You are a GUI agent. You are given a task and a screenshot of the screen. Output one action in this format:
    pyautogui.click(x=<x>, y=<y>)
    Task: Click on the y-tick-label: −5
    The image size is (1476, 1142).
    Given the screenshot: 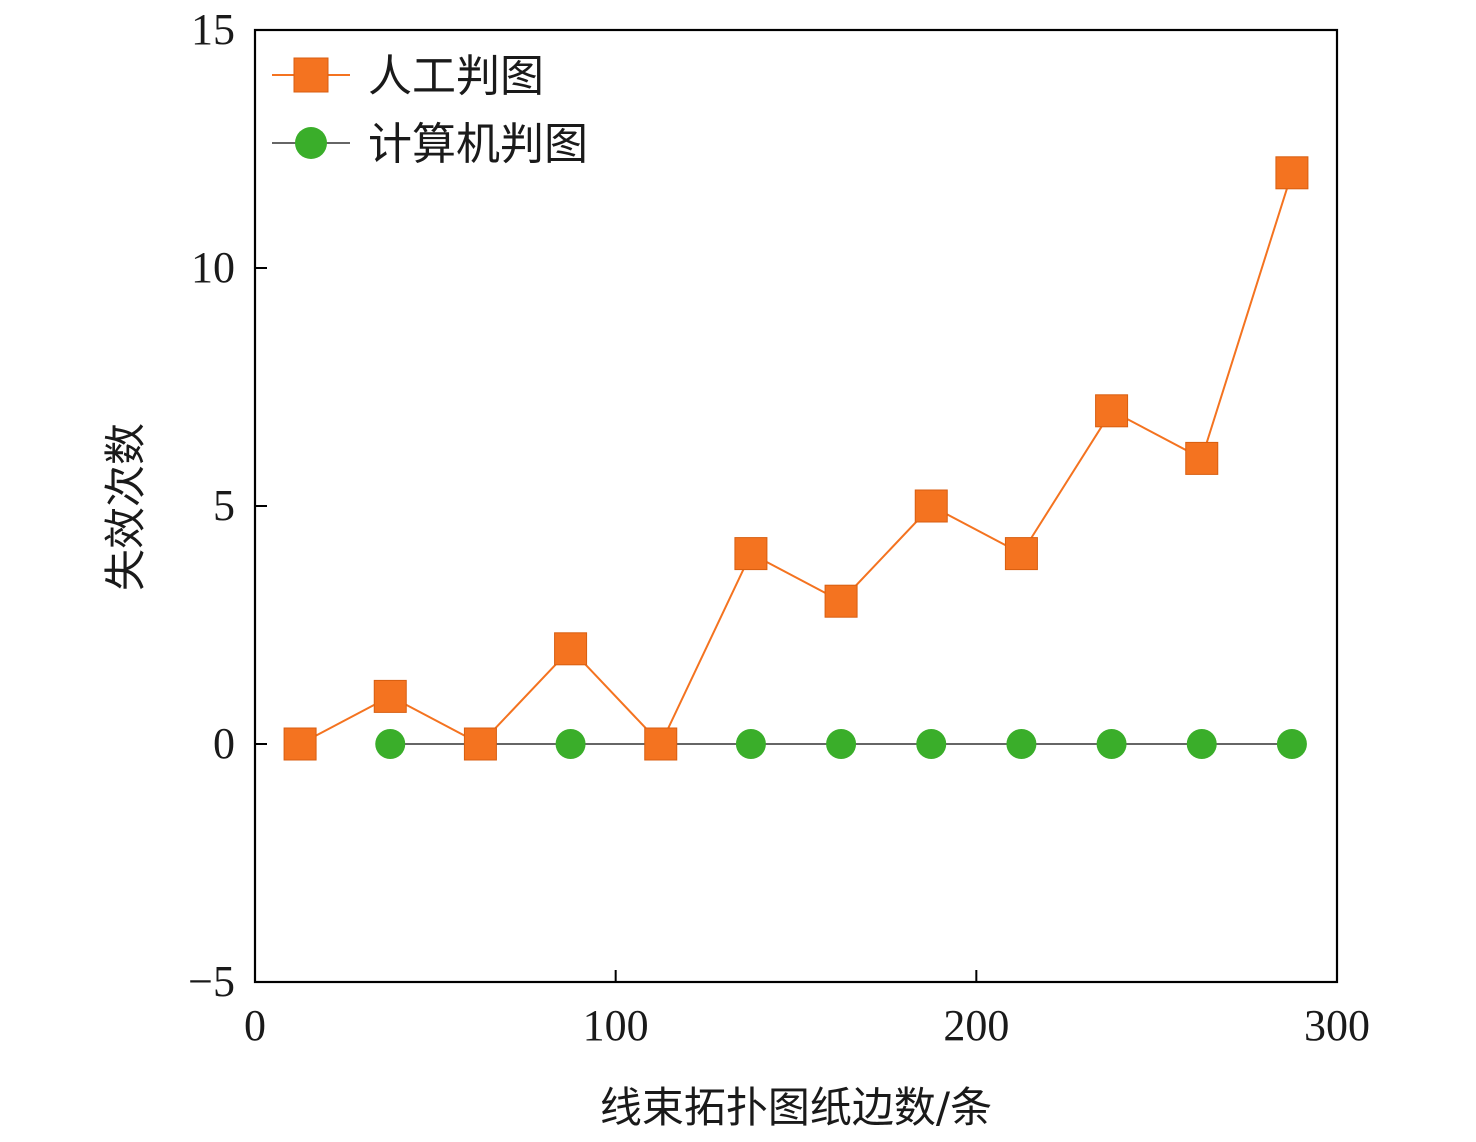 What is the action you would take?
    pyautogui.click(x=211, y=981)
    